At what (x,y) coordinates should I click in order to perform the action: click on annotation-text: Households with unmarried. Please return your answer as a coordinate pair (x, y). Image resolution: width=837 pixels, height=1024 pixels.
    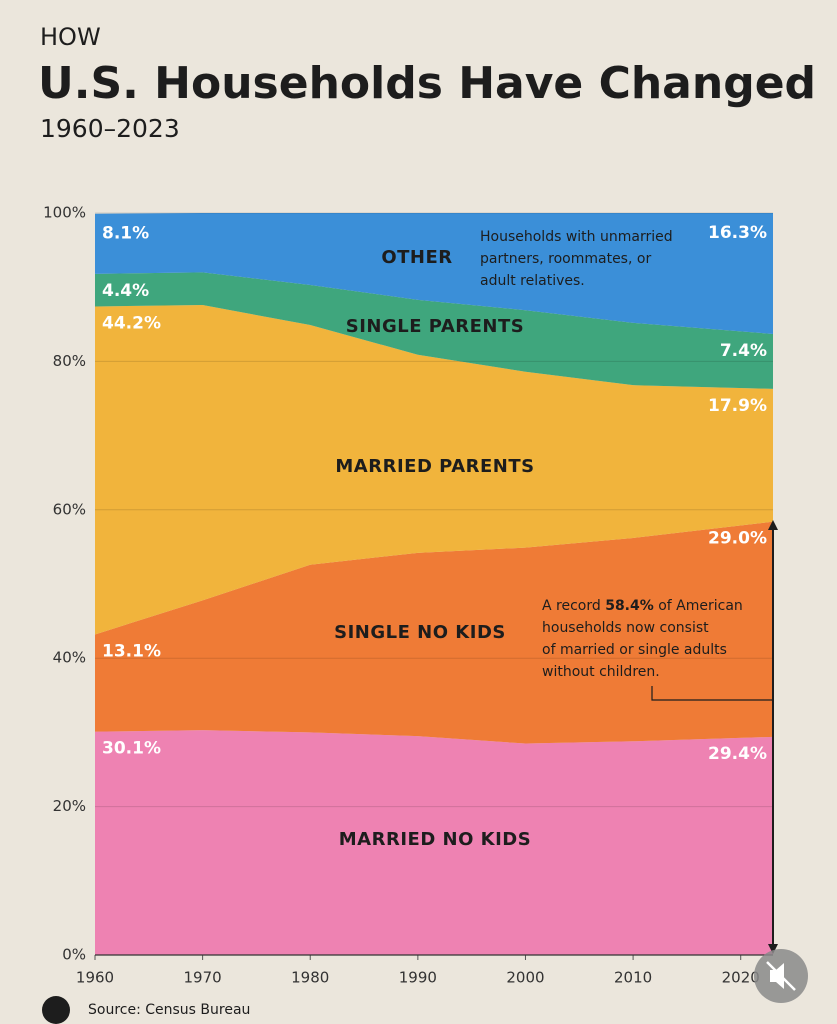
    Looking at the image, I should click on (576, 237).